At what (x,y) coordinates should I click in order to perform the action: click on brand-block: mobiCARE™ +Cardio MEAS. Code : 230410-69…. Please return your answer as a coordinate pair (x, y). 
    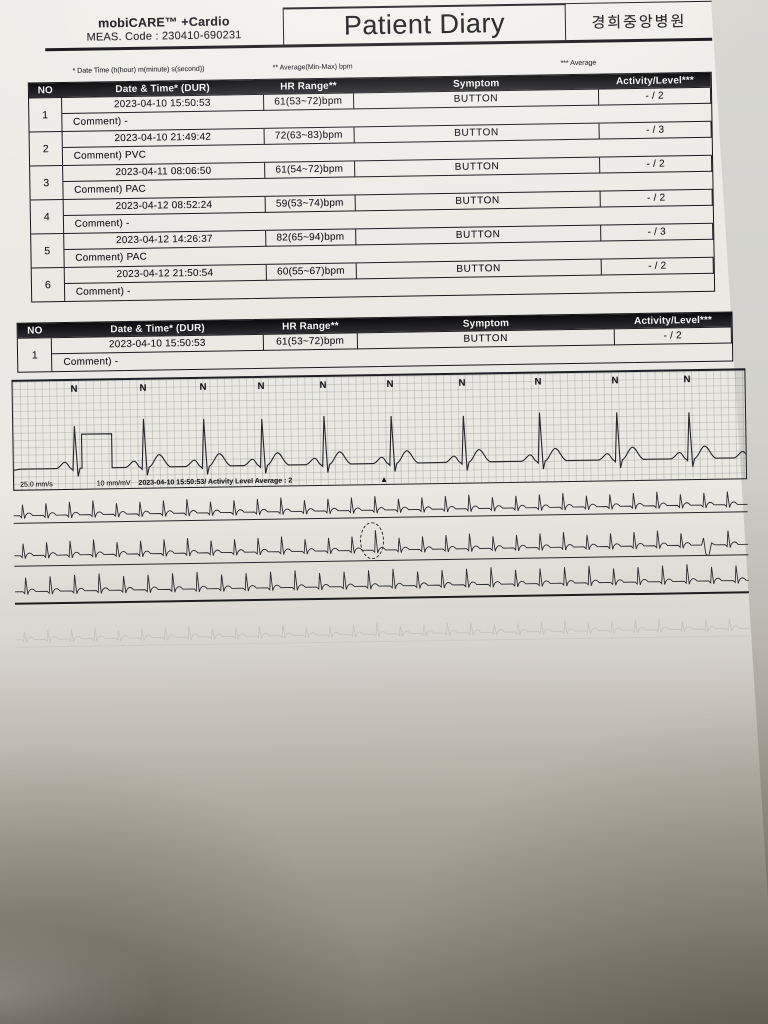
    Looking at the image, I should click on (164, 28).